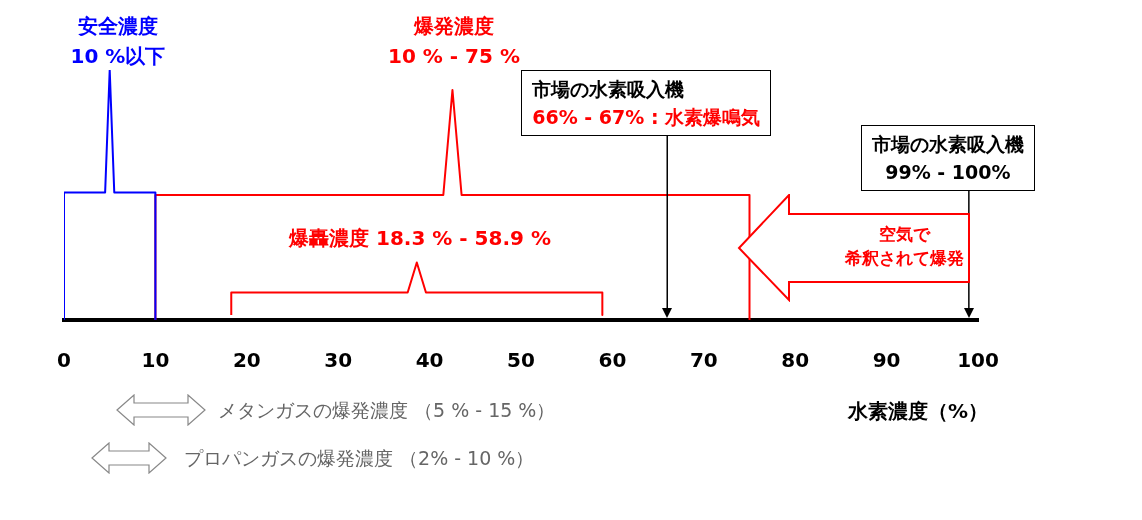 The image size is (1142, 520). I want to click on x-tick-label: 90, so click(886, 360).